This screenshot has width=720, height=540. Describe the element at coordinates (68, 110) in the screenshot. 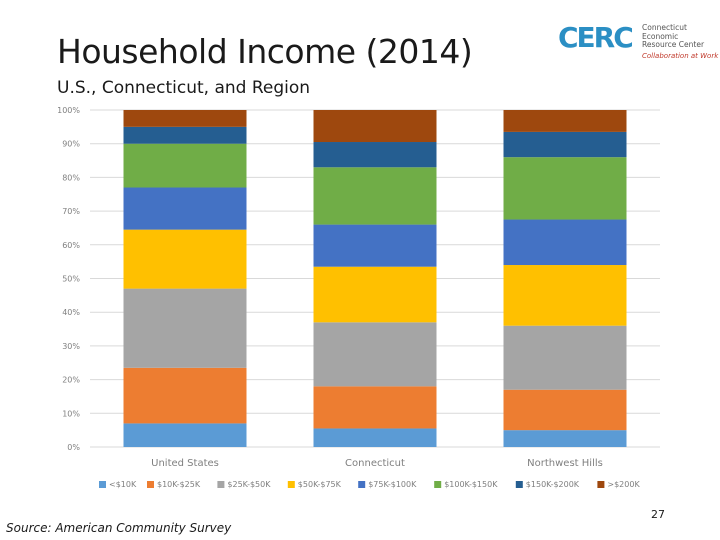

I see `y-tick-label: 100%` at that location.